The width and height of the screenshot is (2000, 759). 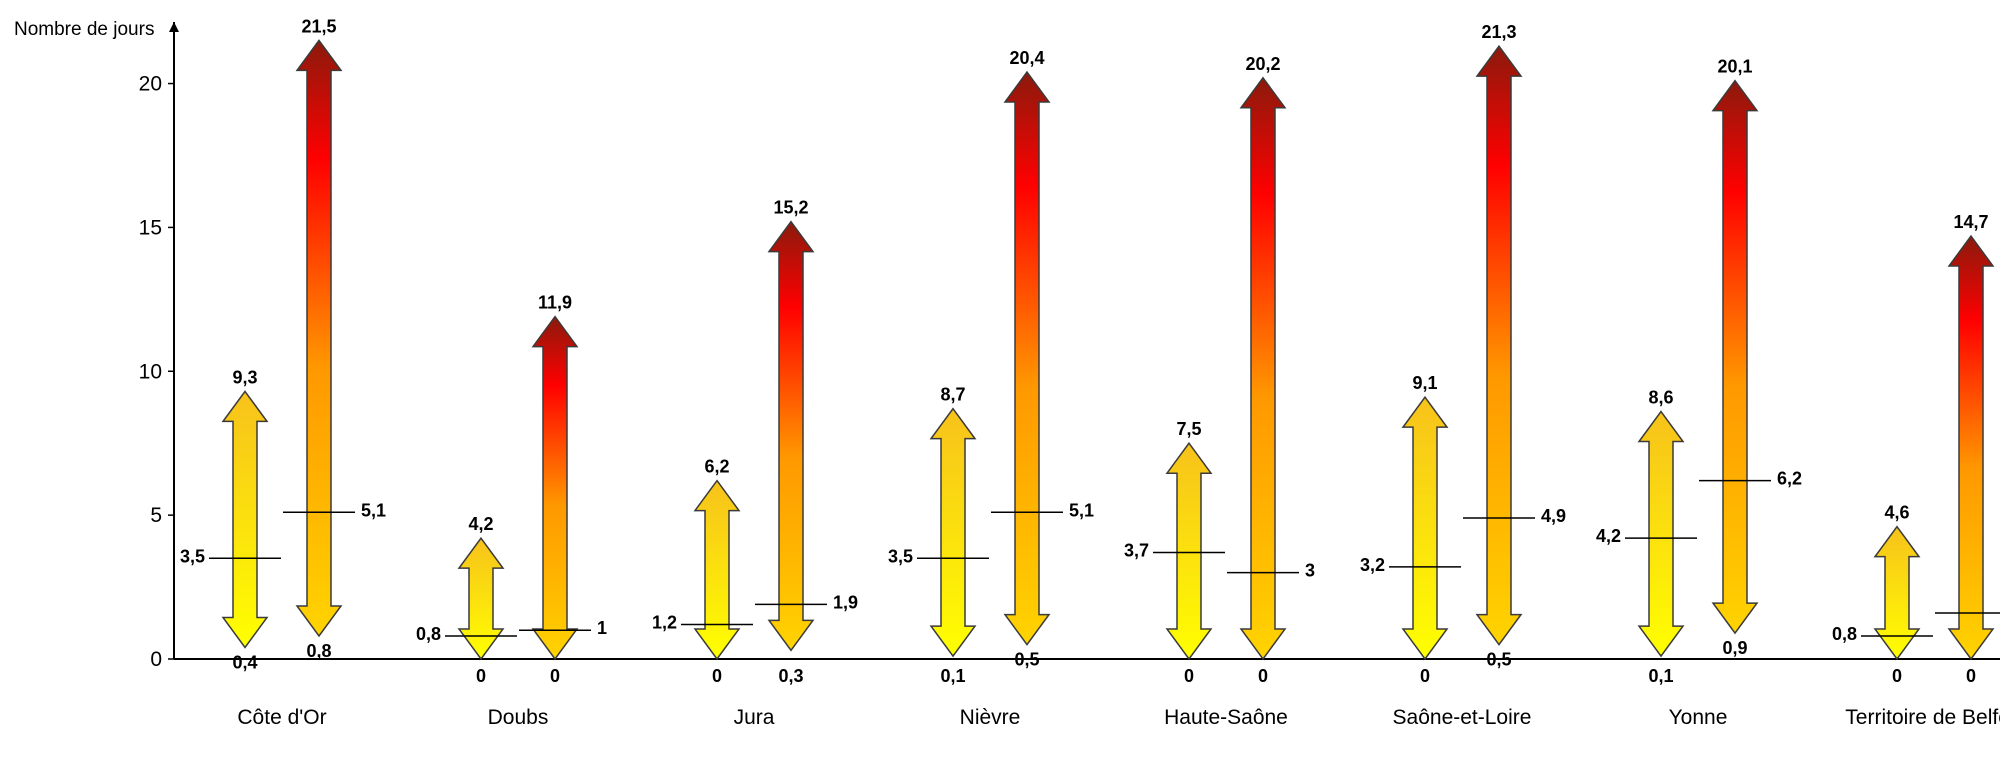 What do you see at coordinates (156, 659) in the screenshot?
I see `y-tick-label: 0` at bounding box center [156, 659].